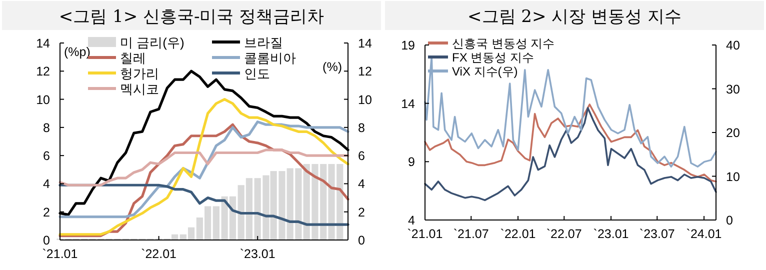 The height and width of the screenshot is (270, 766). Describe the element at coordinates (361, 212) in the screenshot. I see `y2-tick-label: 2` at that location.